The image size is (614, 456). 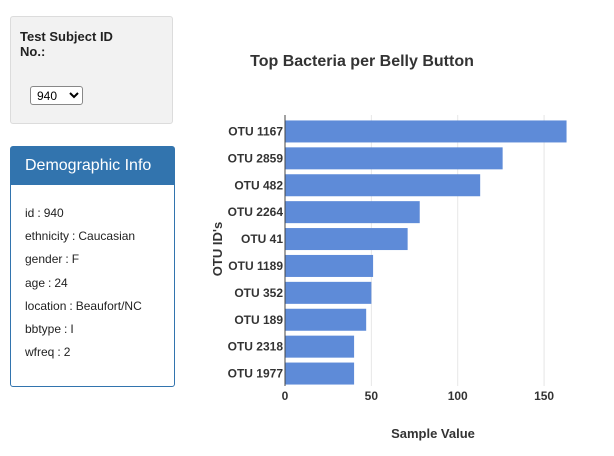 I want to click on demographic-key: id, so click(x=30, y=213).